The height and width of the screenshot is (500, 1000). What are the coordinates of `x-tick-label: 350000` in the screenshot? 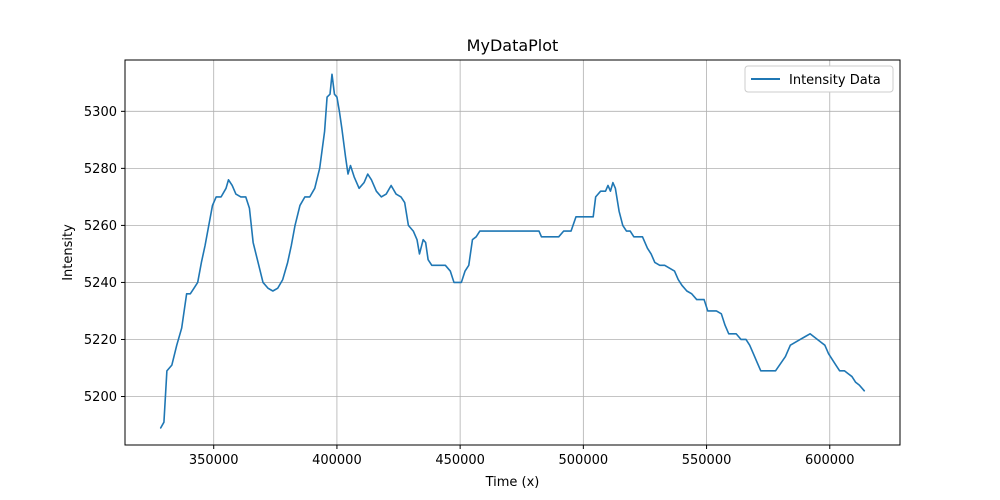 It's located at (214, 460).